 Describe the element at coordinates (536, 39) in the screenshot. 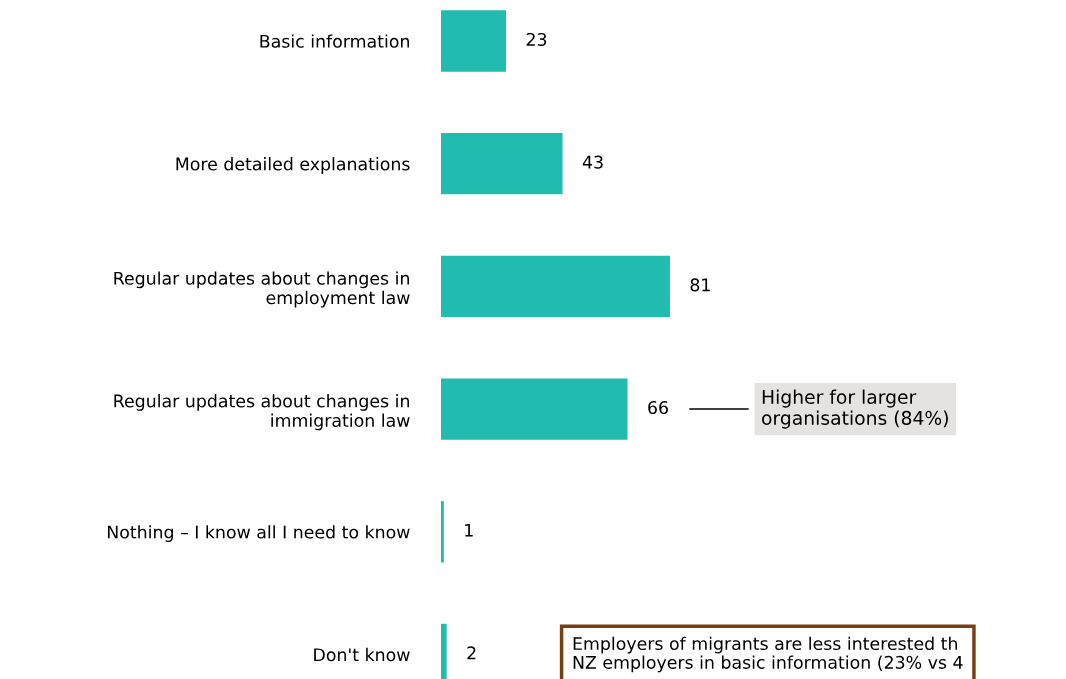

I see `data-label: 23` at that location.